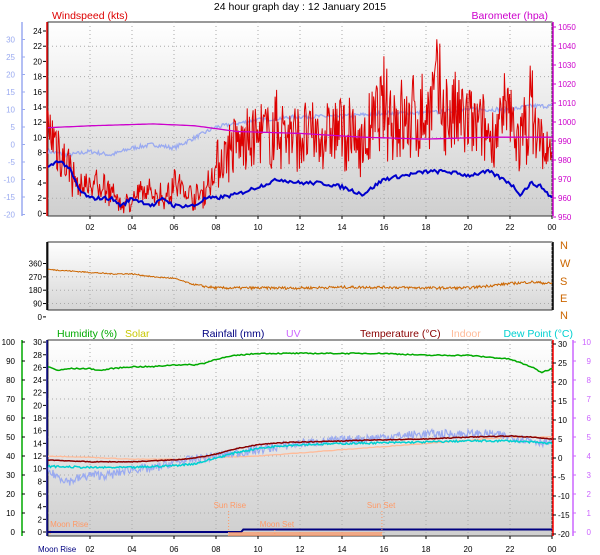 This screenshot has width=600, height=555. What do you see at coordinates (589, 513) in the screenshot?
I see `uv-tick-1: 1` at bounding box center [589, 513].